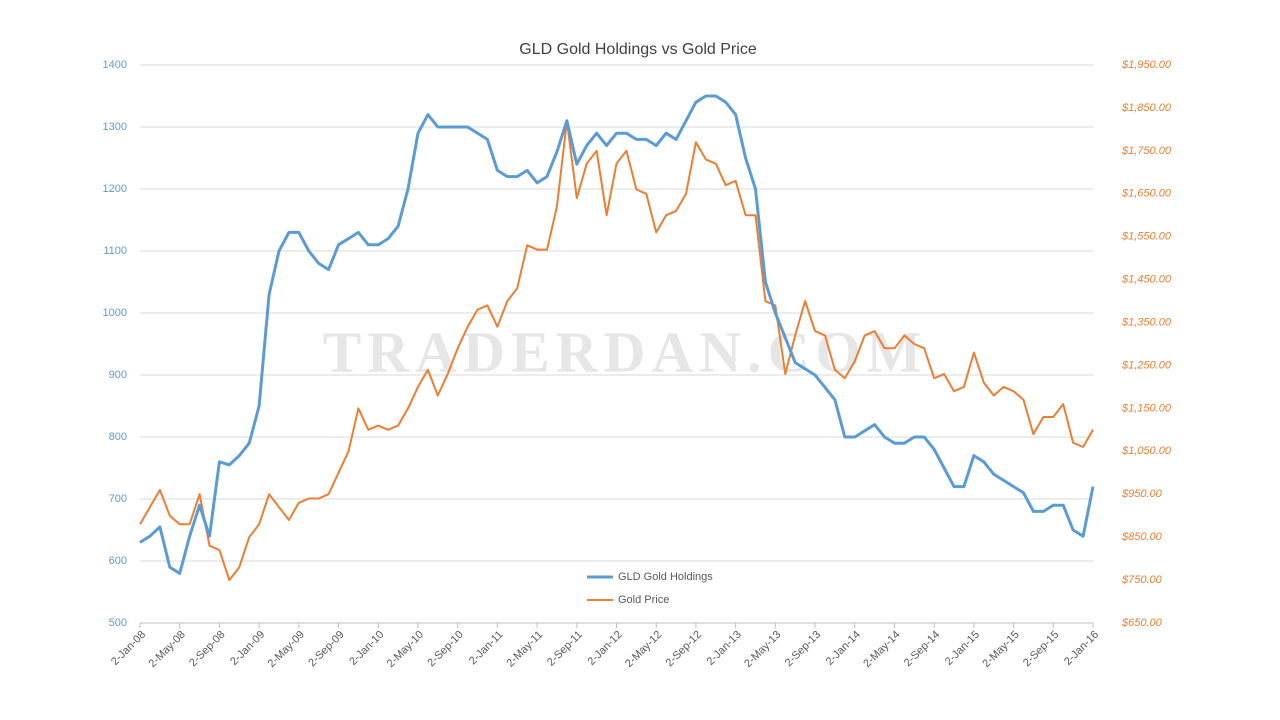 The width and height of the screenshot is (1280, 720). Describe the element at coordinates (486, 648) in the screenshot. I see `x-tick-label: 2-Jan-11` at that location.